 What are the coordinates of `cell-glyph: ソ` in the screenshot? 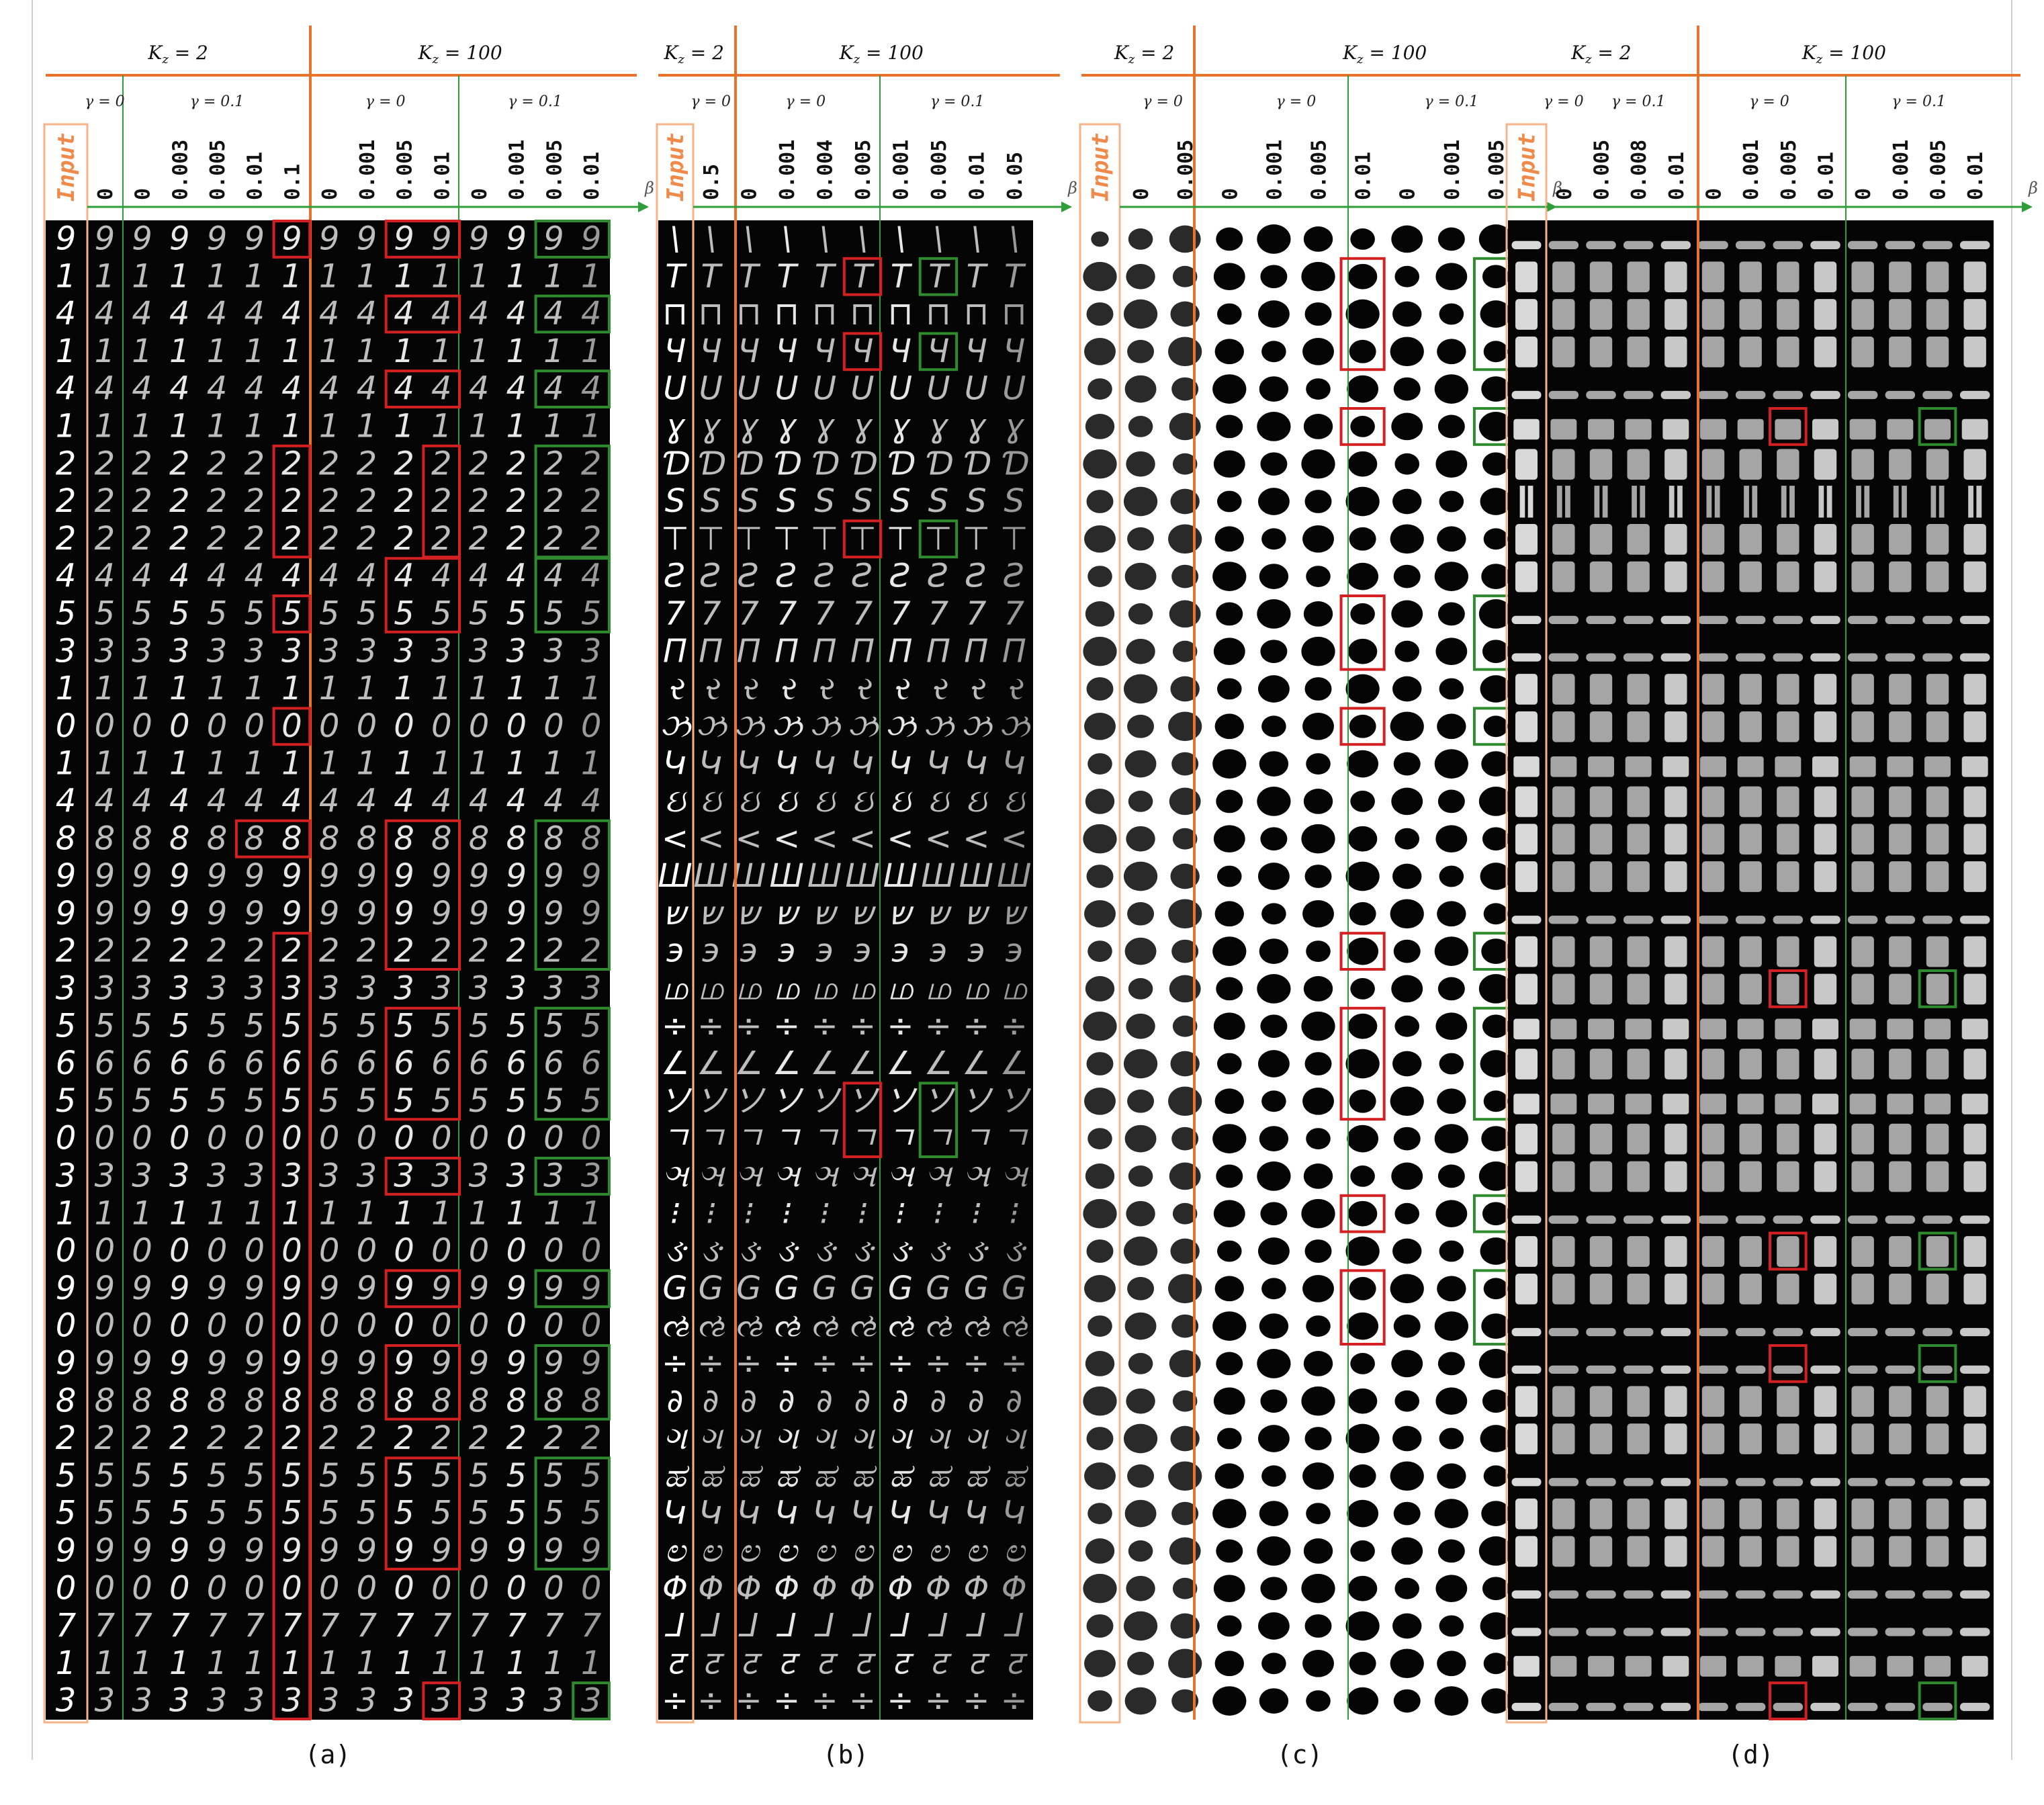 It's located at (863, 1101).